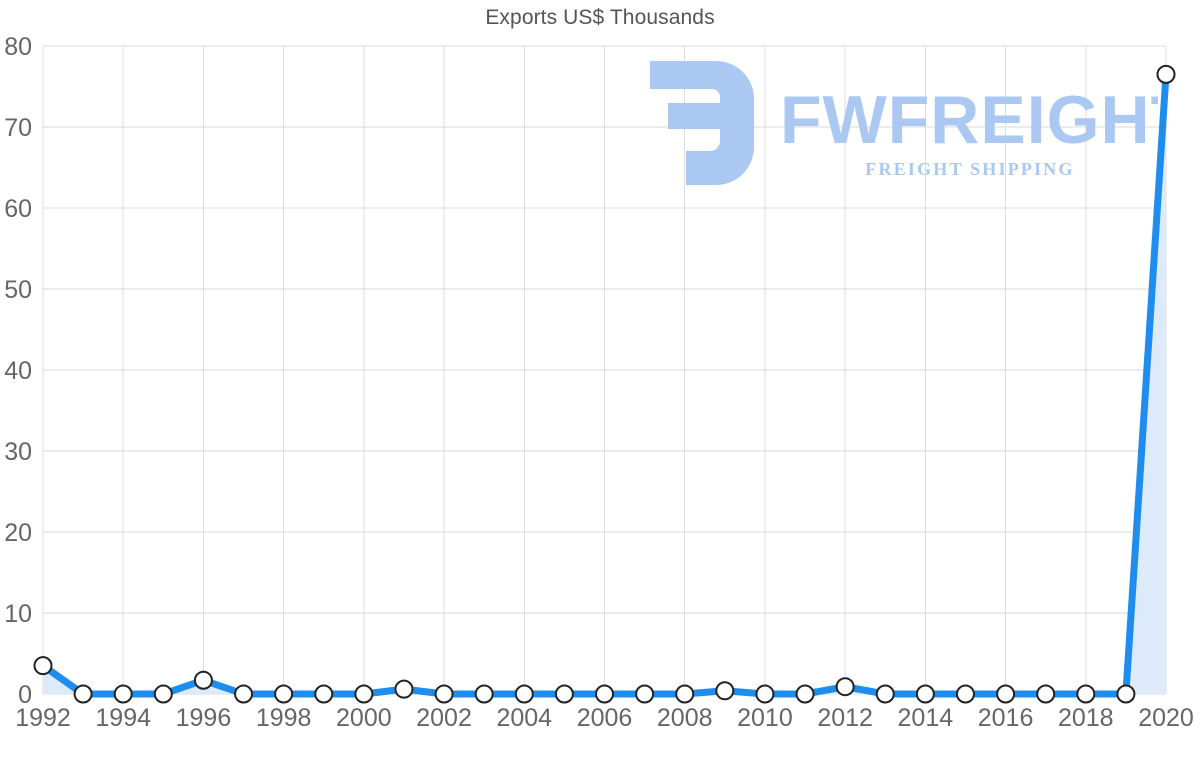 The image size is (1200, 763). Describe the element at coordinates (1166, 718) in the screenshot. I see `svg-text: 2020` at that location.